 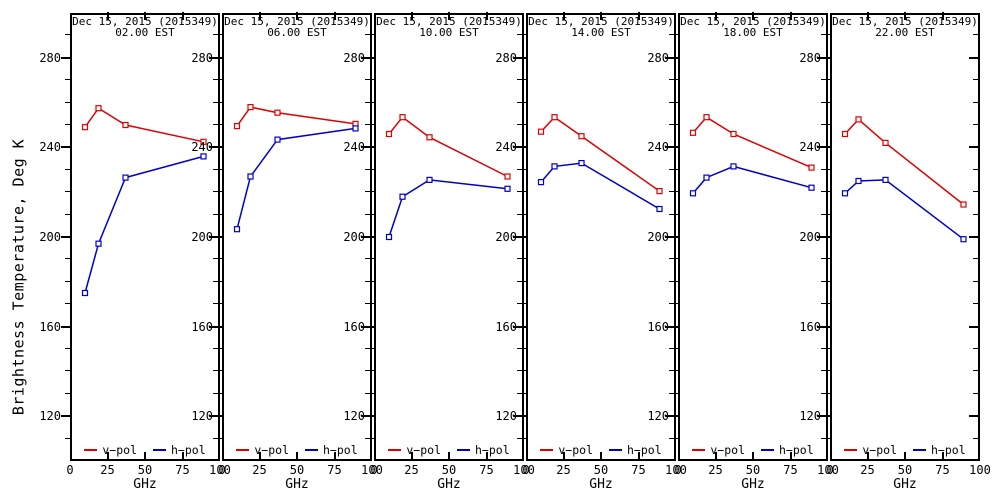 I want to click on x-tick-label: 0, so click(x=526, y=470).